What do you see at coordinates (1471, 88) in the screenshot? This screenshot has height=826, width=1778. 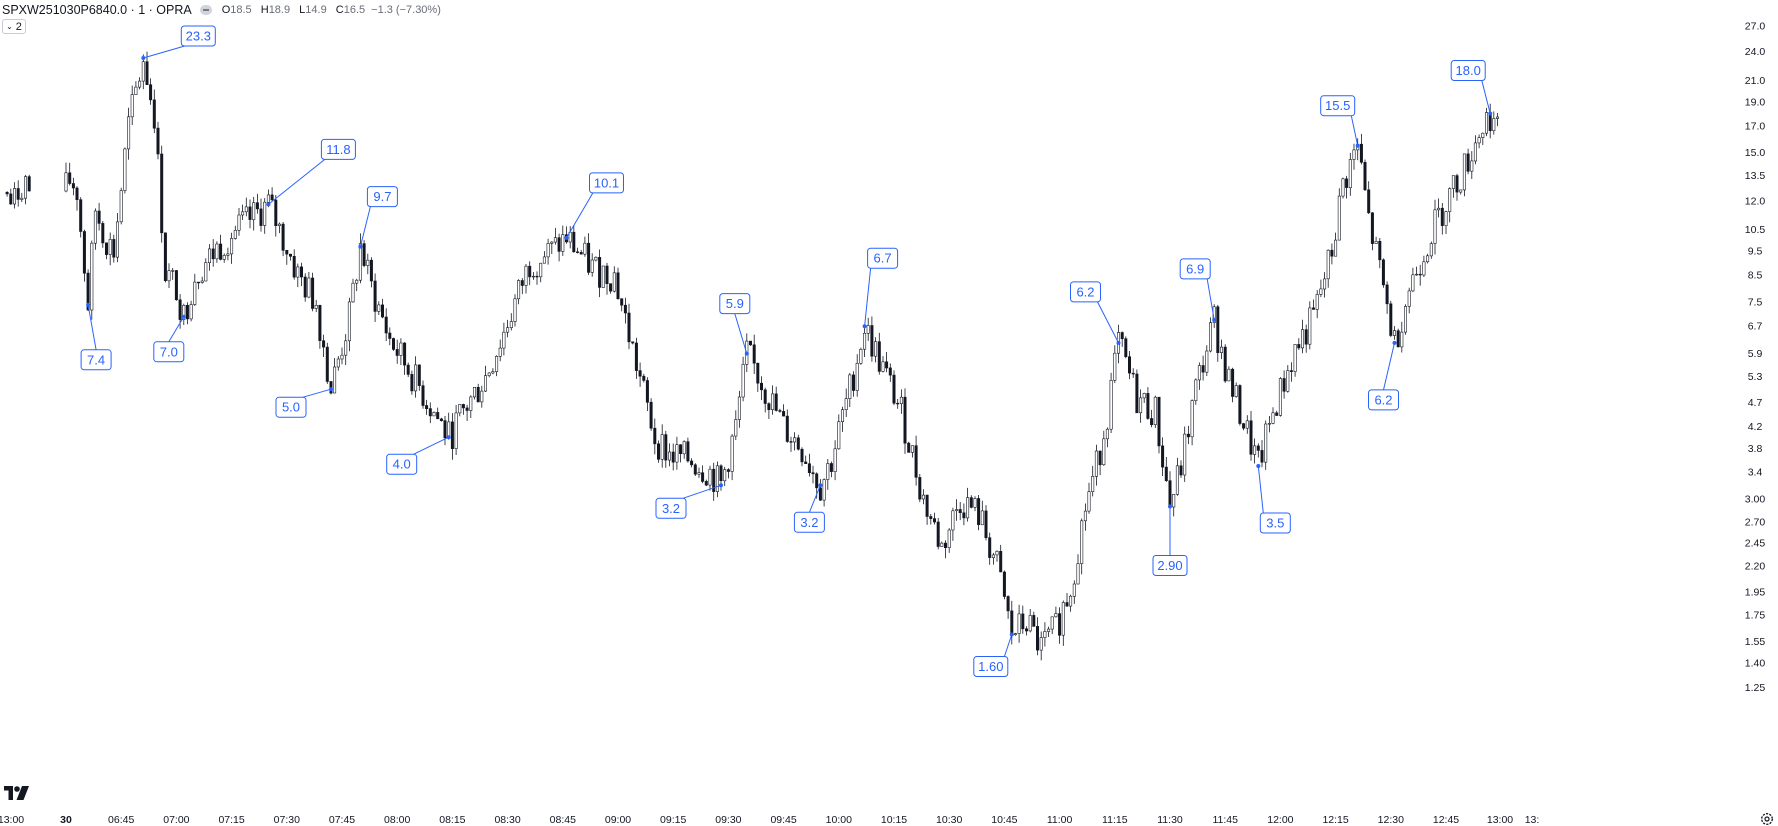 I see `price-annotation: 18.0` at bounding box center [1471, 88].